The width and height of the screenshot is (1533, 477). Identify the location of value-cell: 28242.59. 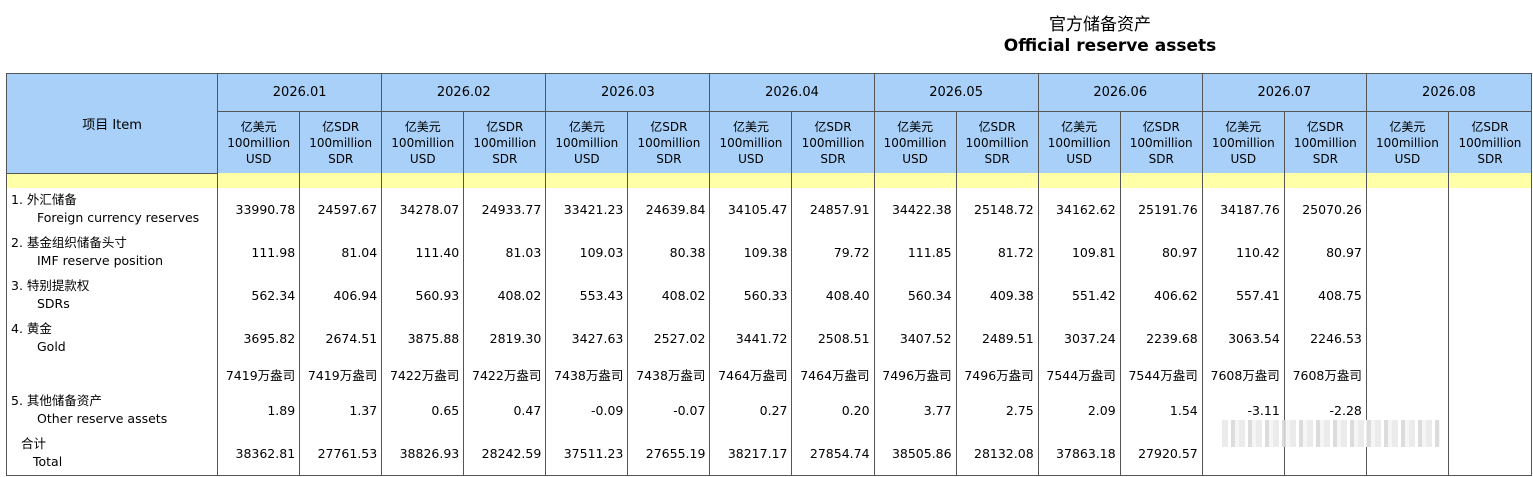
(505, 453).